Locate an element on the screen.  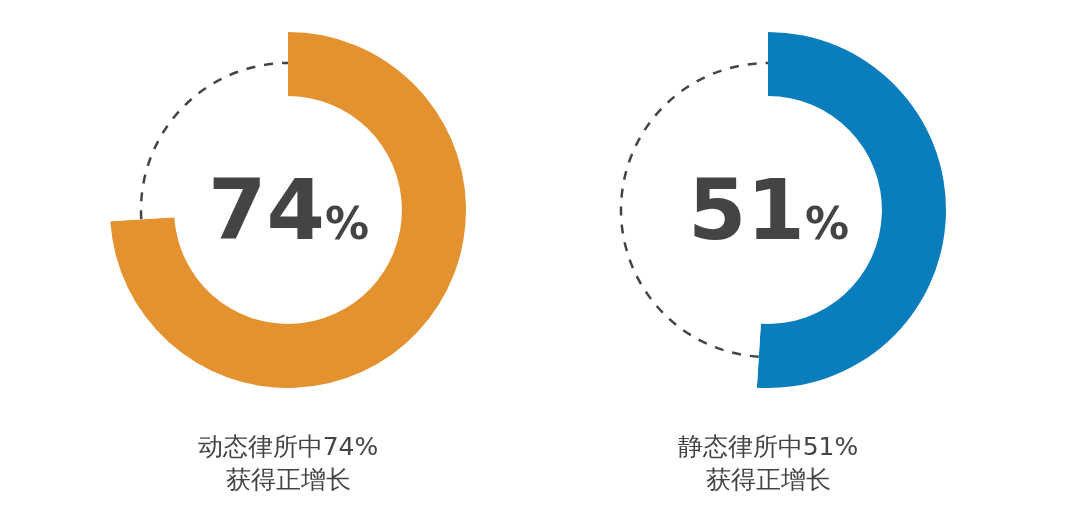
text: 51% is located at coordinates (768, 210).